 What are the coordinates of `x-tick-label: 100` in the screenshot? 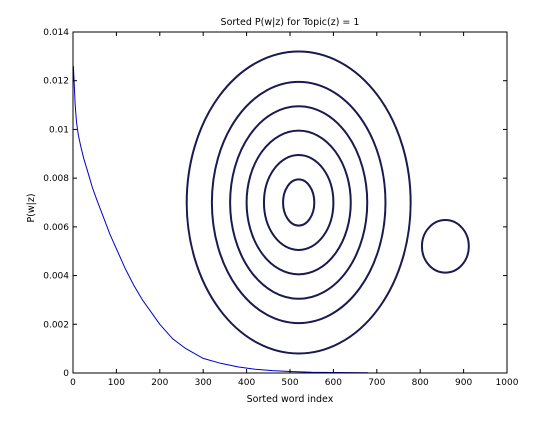 It's located at (116, 383).